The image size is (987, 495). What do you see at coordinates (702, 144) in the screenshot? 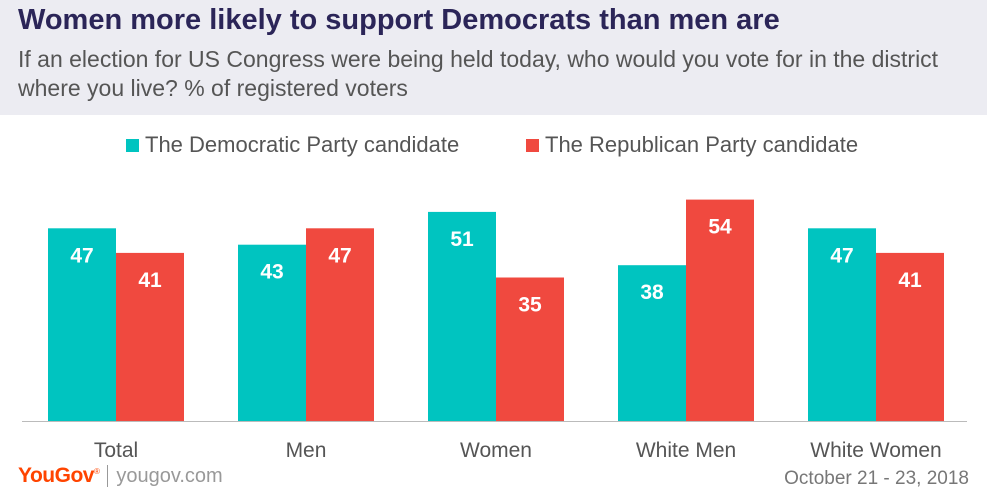
I see `legend-label-republican: The Republican Party candidate` at bounding box center [702, 144].